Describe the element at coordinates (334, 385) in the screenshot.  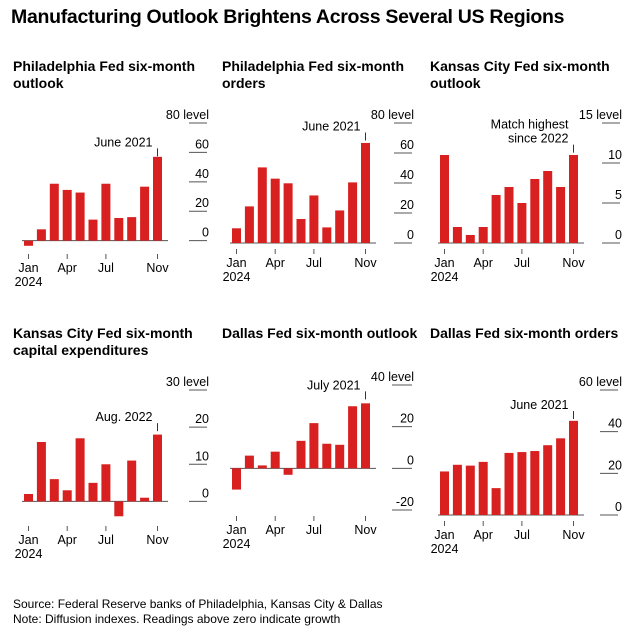
I see `annotation-label: July 2021` at that location.